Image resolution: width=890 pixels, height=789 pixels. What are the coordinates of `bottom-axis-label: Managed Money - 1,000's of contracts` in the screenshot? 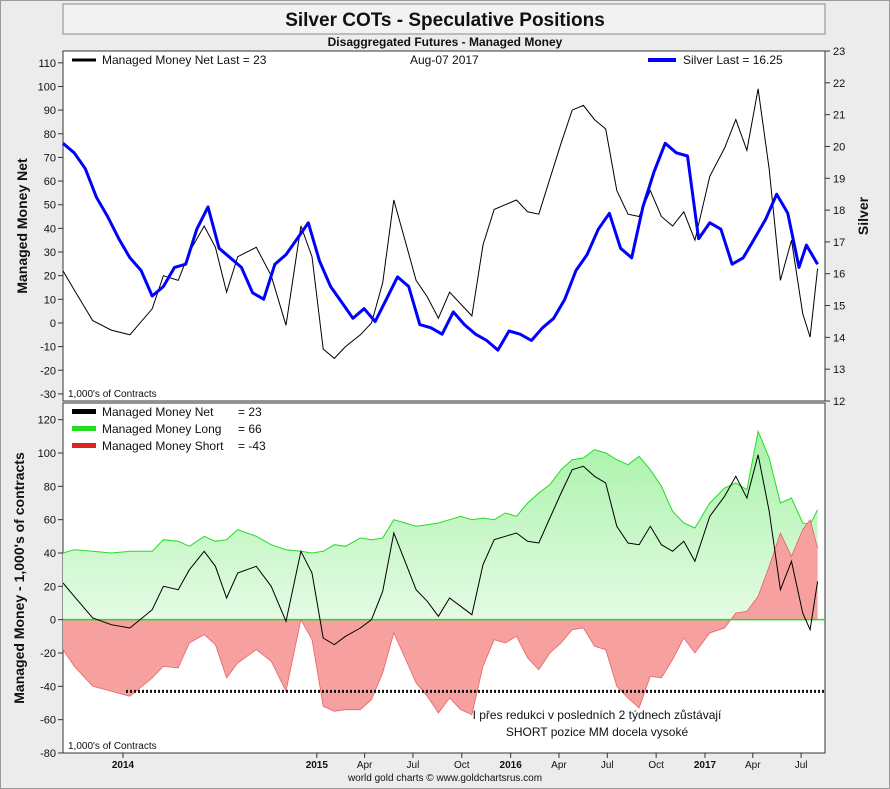 It's located at (19, 578).